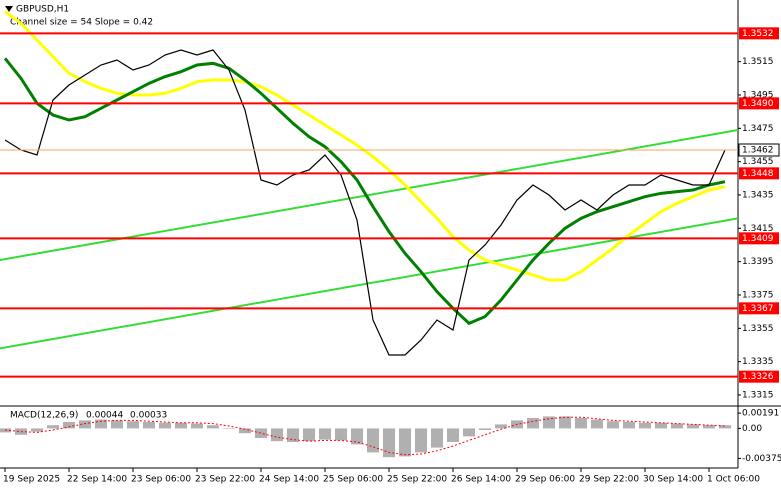  I want to click on macd-tick-label: 0.00191, so click(760, 414).